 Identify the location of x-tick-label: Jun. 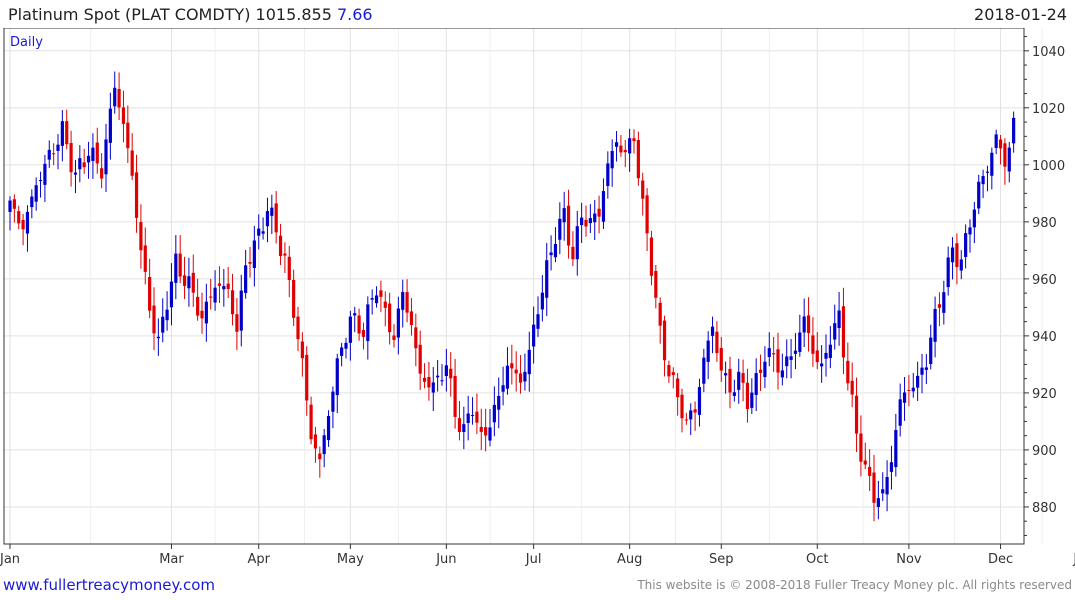
(445, 559).